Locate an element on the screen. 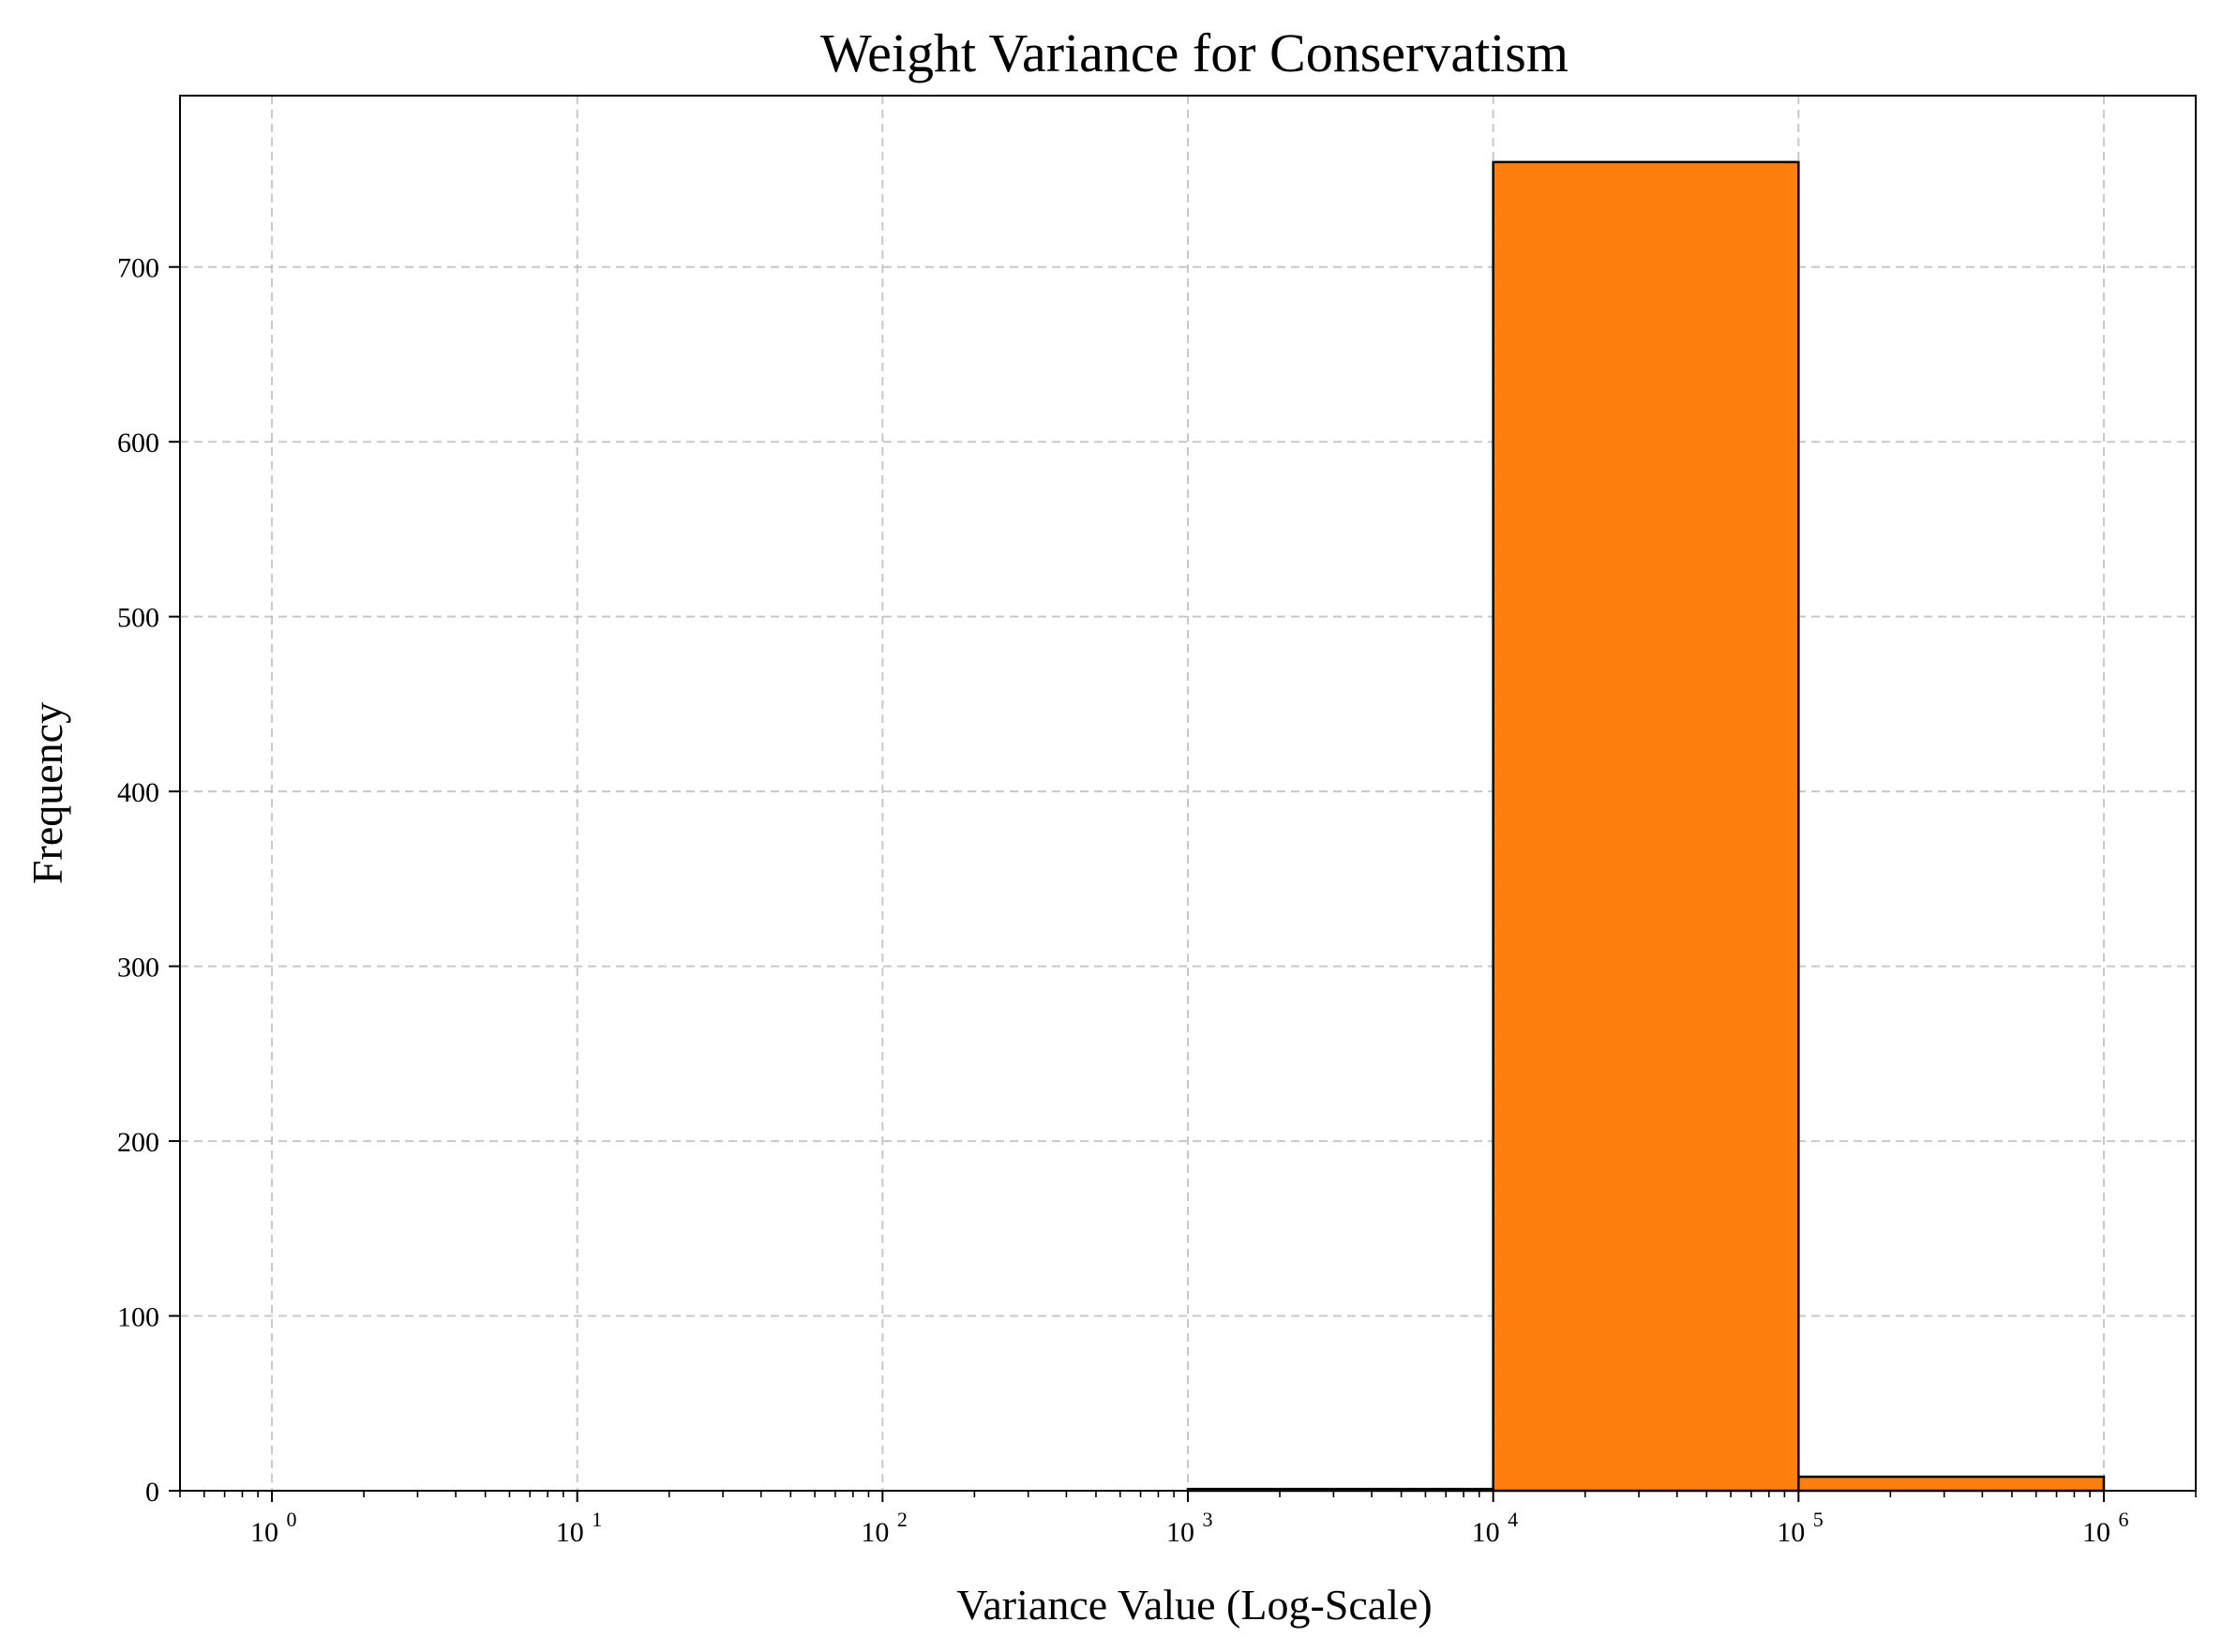 The width and height of the screenshot is (2222, 1652). y-tick-label: 200 is located at coordinates (138, 1142).